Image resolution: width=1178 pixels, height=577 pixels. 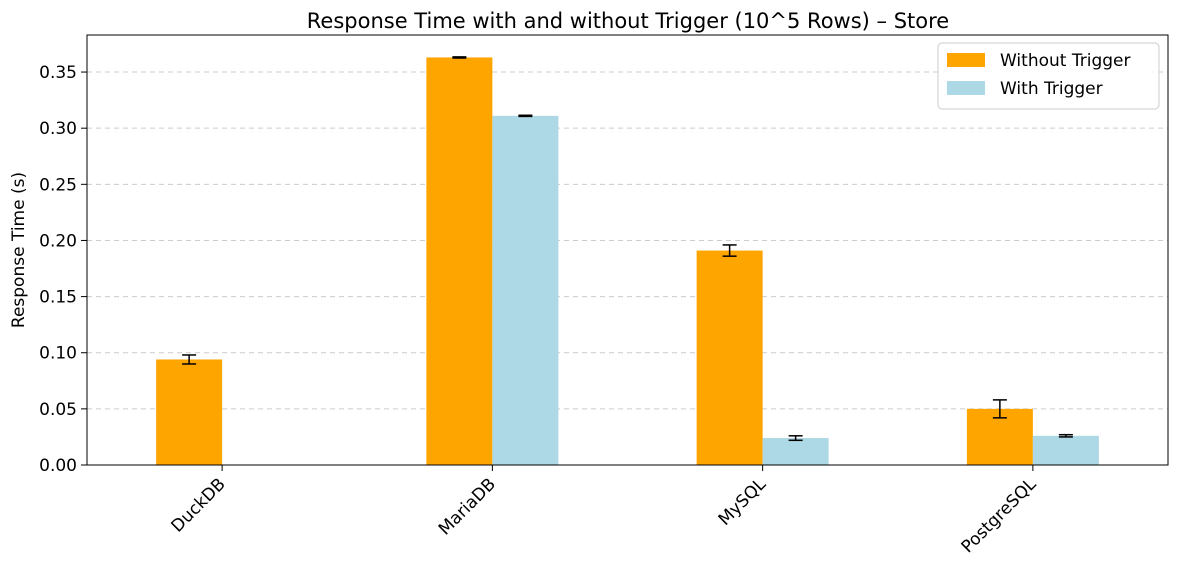 I want to click on legend-label: Without Trigger, so click(x=1065, y=61).